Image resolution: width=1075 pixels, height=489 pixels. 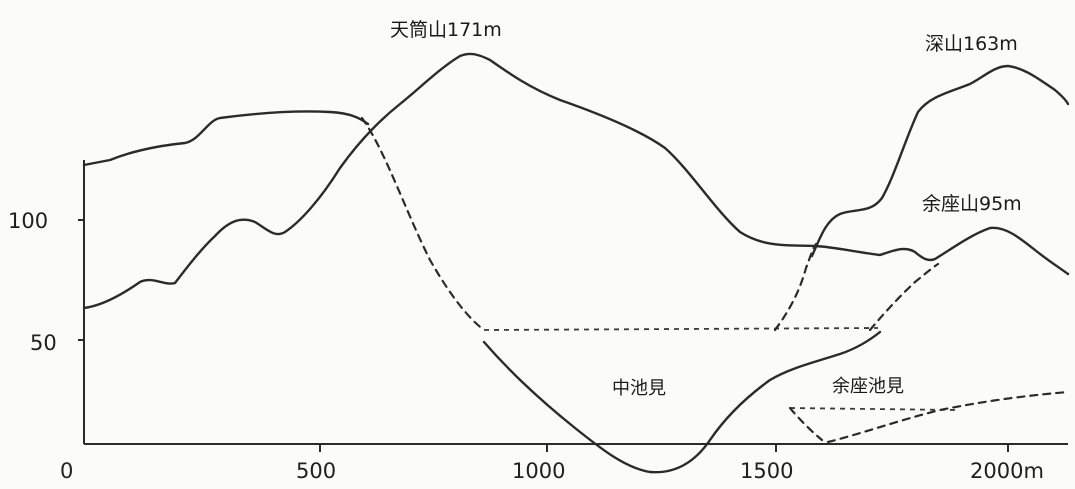 I want to click on buried-curve-yozaikemi, so click(x=948, y=417).